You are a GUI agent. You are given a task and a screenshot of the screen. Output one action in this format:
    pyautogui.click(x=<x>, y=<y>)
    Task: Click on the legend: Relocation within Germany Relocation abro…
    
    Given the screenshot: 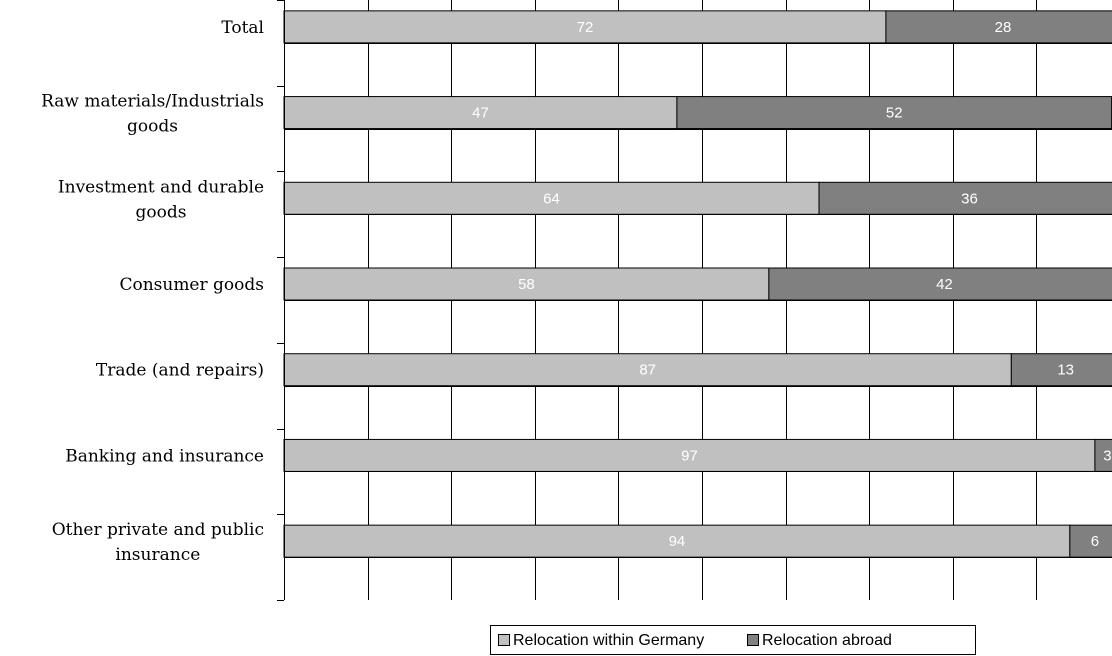 What is the action you would take?
    pyautogui.click(x=733, y=640)
    